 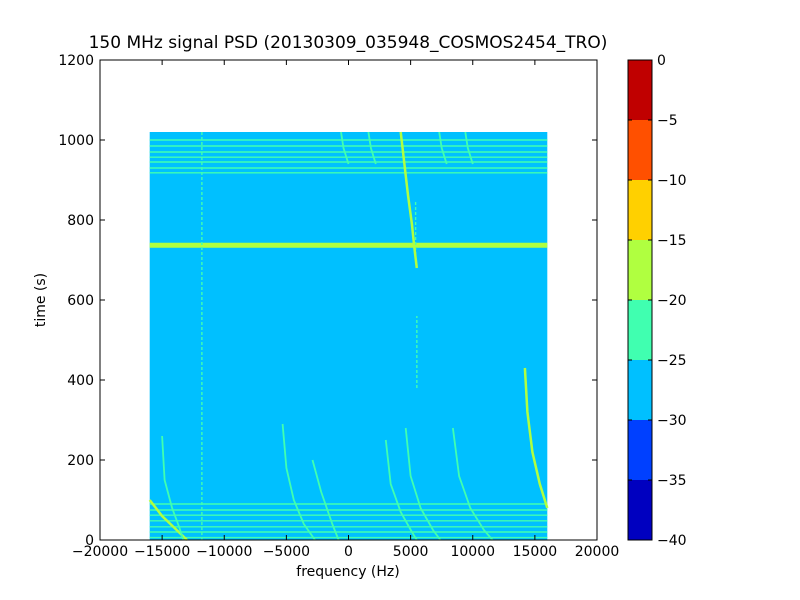 I want to click on x-tick-label: −5000, so click(x=286, y=552).